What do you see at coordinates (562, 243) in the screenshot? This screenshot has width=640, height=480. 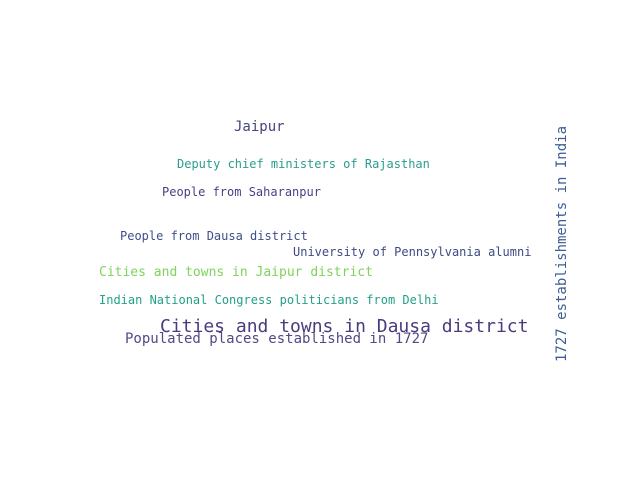 I see `word-1727-establishments-in-india: 1727 establishments in India` at bounding box center [562, 243].